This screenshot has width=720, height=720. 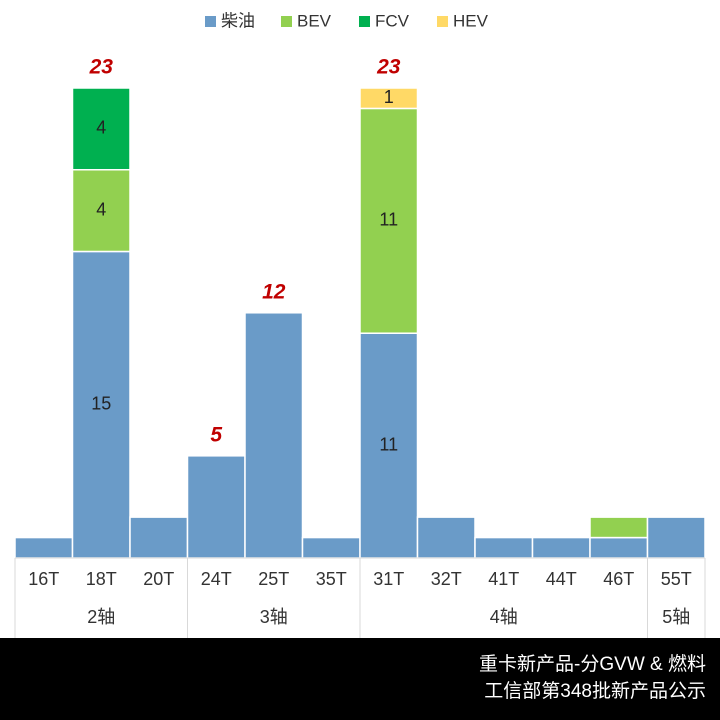 I want to click on group-label: 5轴, so click(x=676, y=617).